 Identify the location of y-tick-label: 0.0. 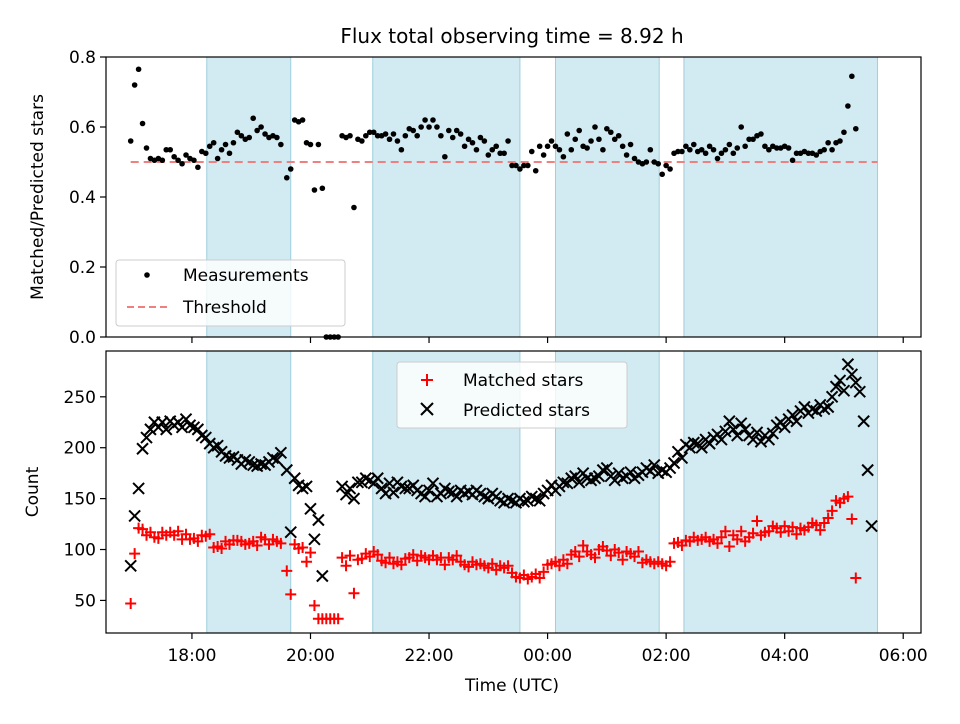
(82, 338).